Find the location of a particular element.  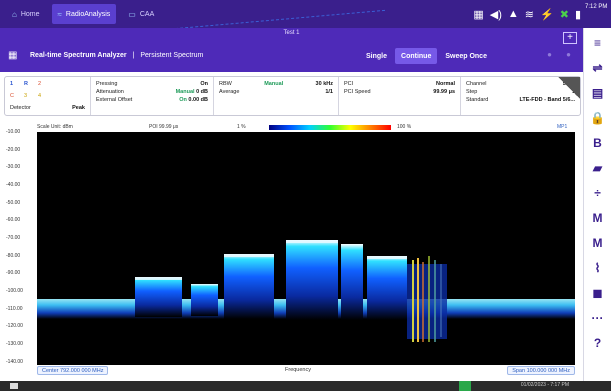

trace-num: 2 is located at coordinates (40, 84).